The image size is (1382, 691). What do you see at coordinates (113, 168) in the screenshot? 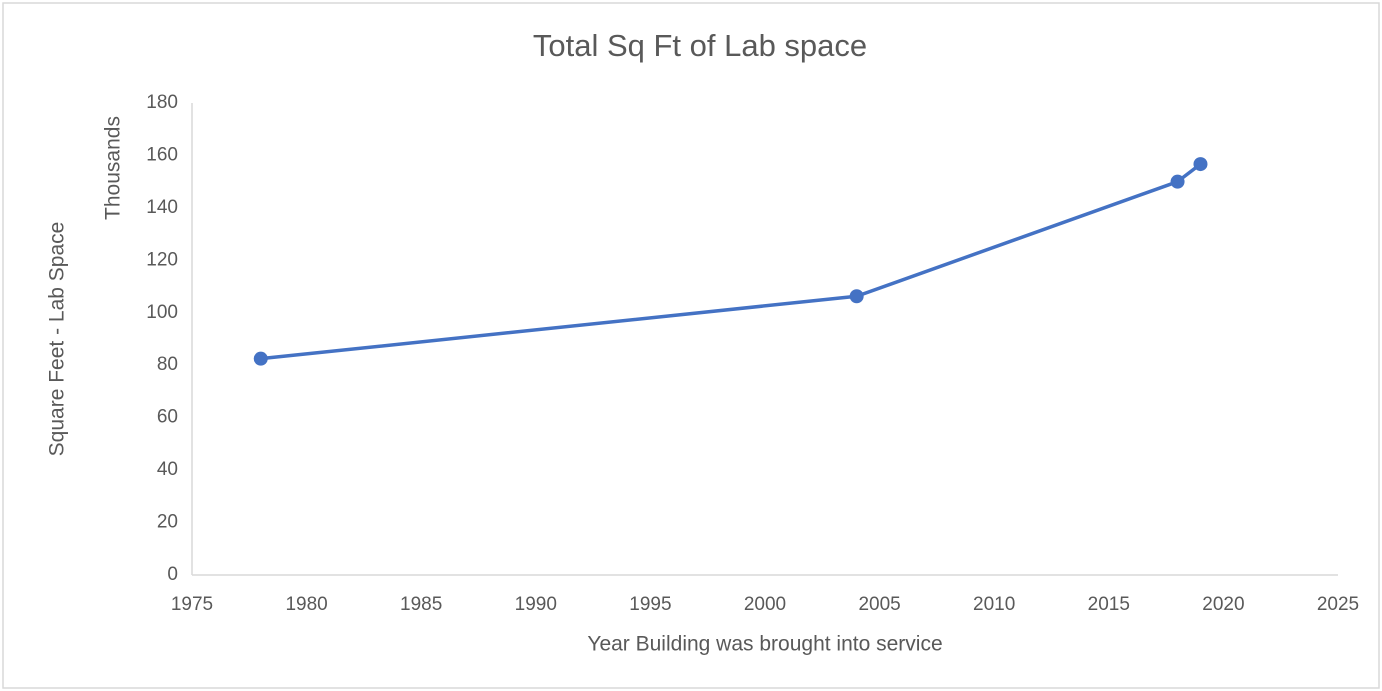
I see `y-unit-label: Thousands` at bounding box center [113, 168].